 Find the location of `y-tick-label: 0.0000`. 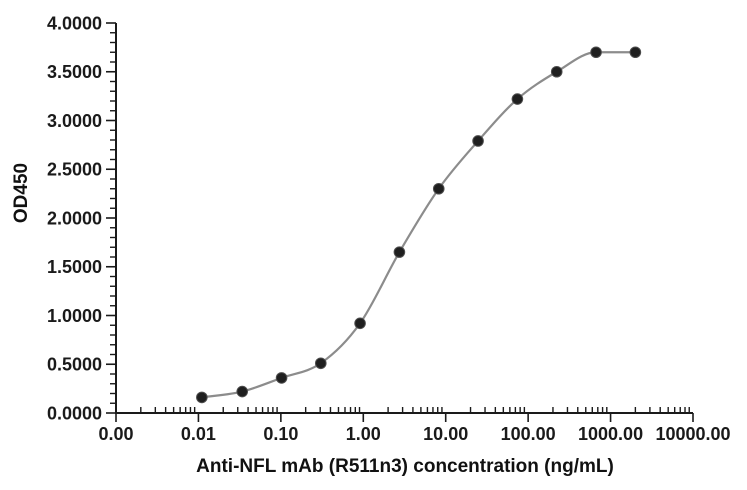

y-tick-label: 0.0000 is located at coordinates (74, 413).